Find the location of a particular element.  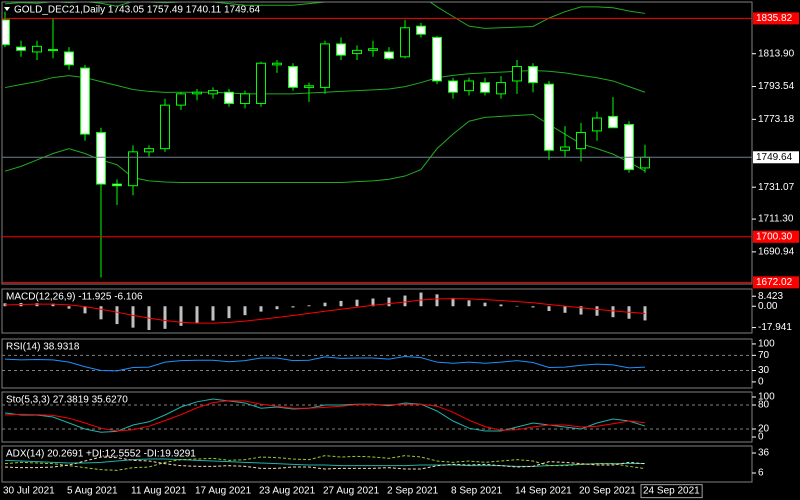

x-tick-label: 20 Sep 2021 is located at coordinates (607, 491).